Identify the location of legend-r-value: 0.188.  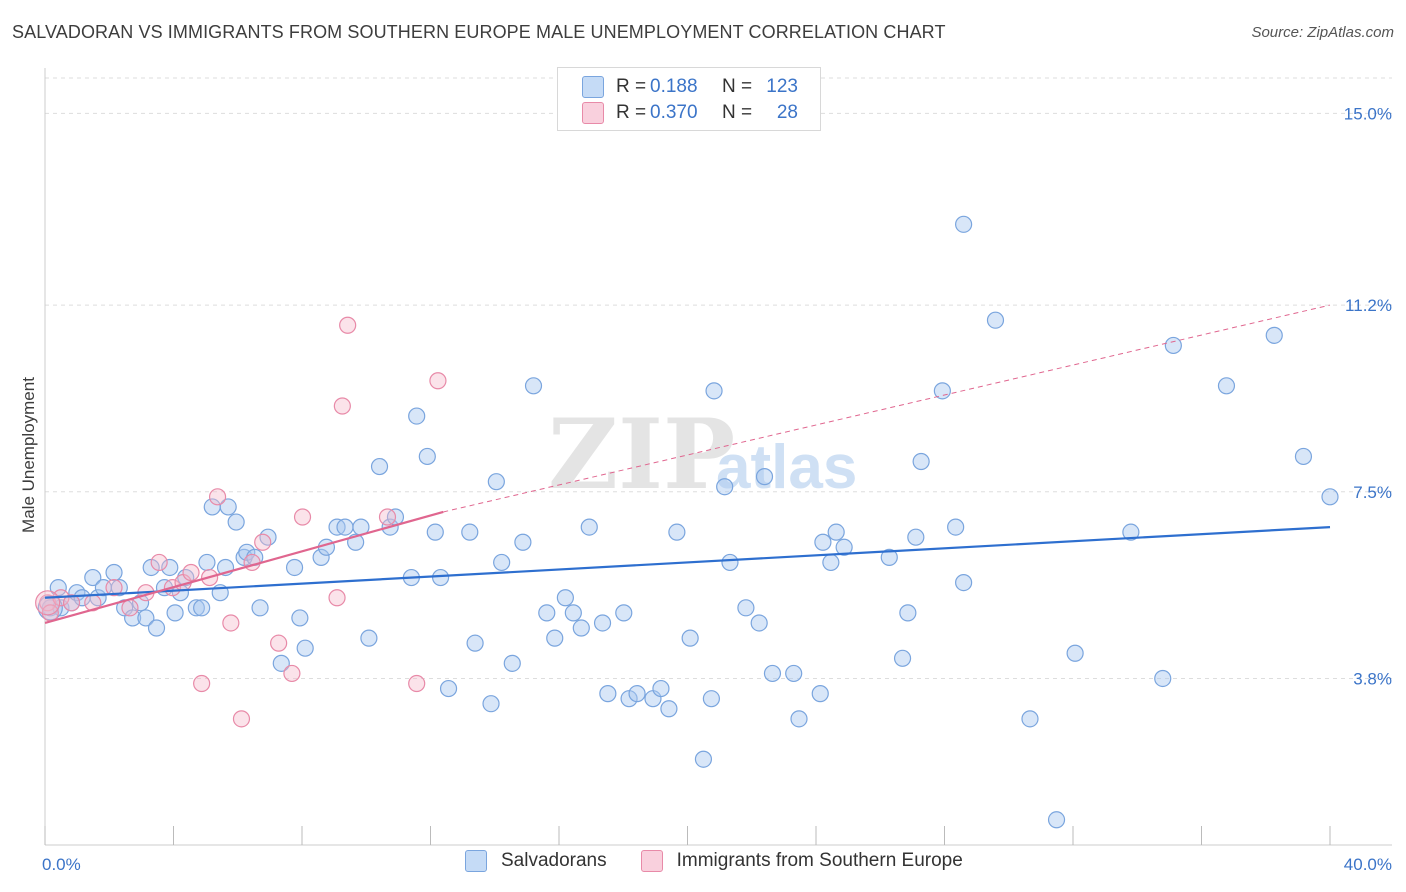
(674, 86).